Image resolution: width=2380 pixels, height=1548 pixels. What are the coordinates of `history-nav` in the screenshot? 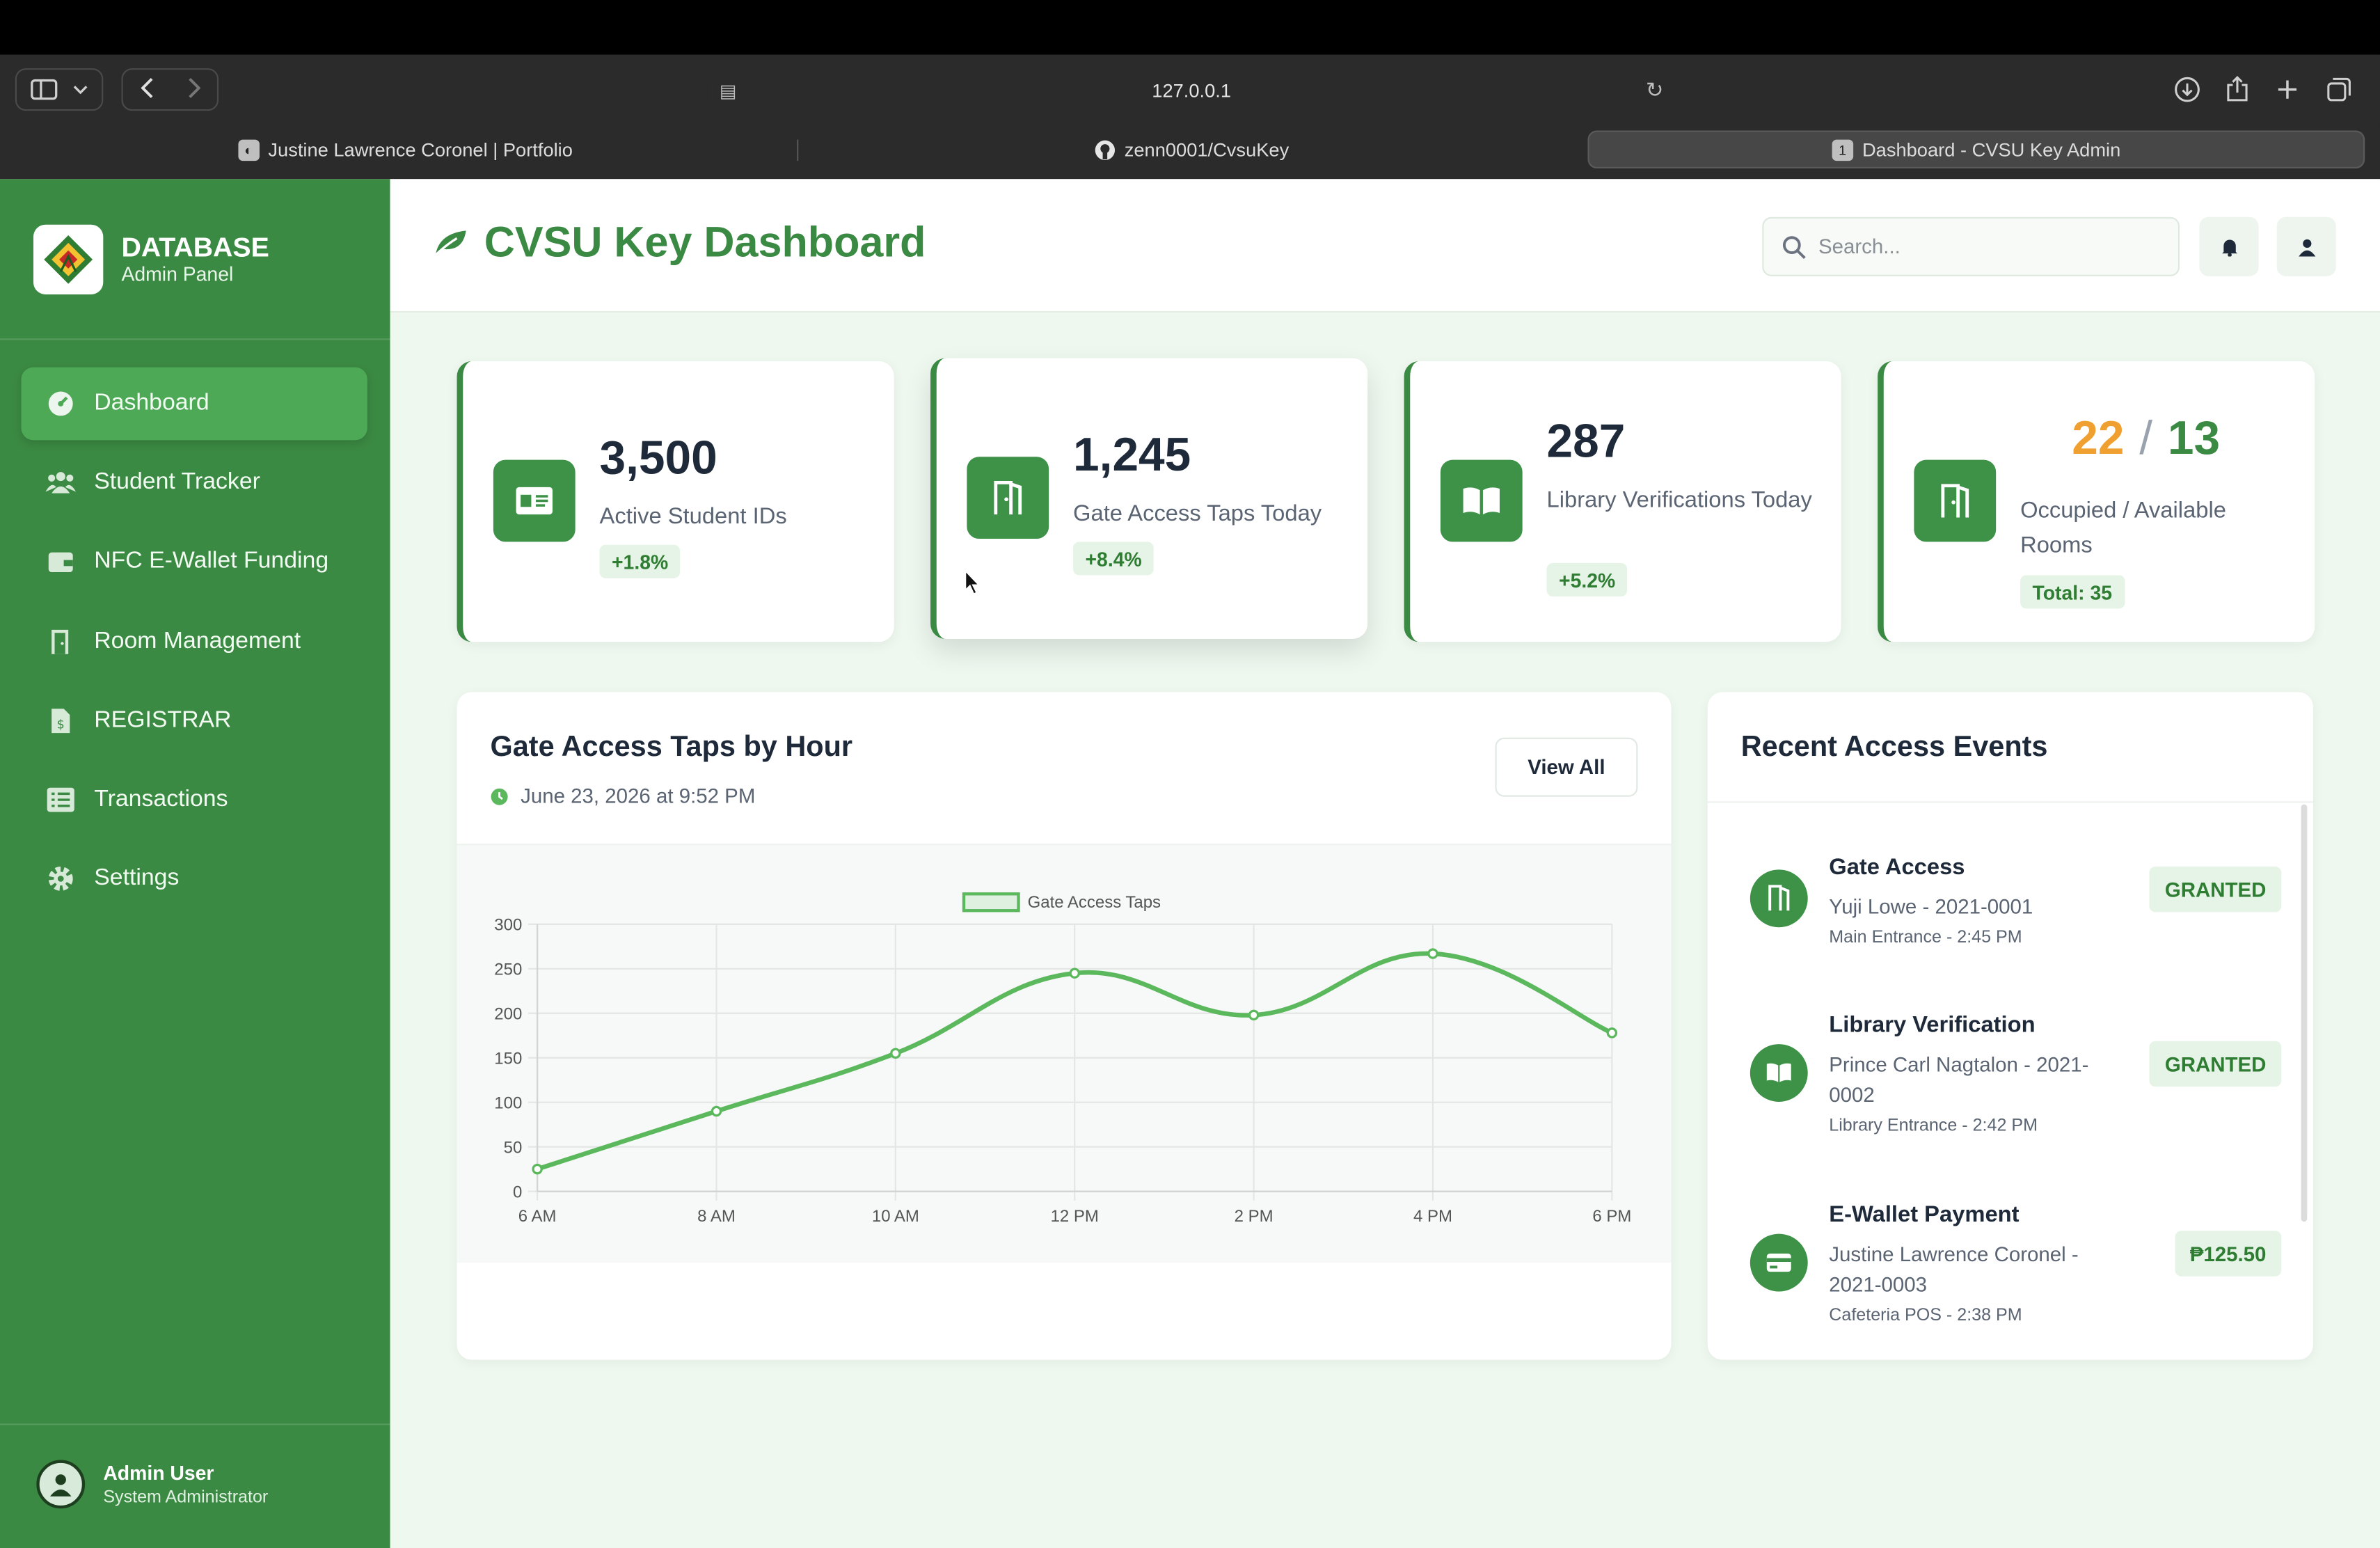 It's located at (170, 89).